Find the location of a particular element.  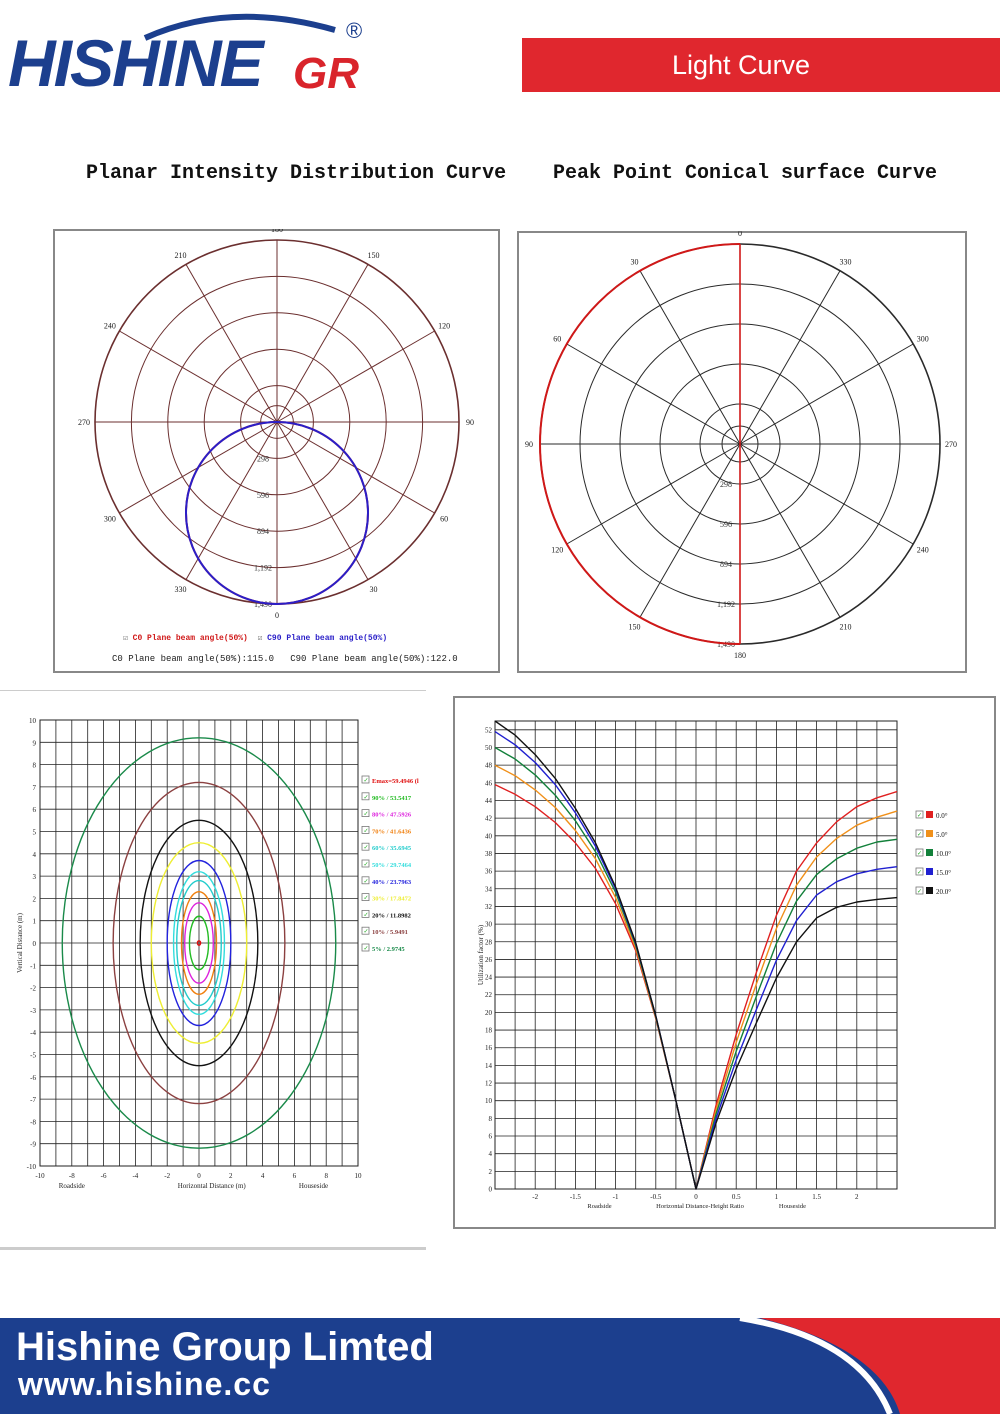

utilization-y-tick: 4 is located at coordinates (491, 1154).